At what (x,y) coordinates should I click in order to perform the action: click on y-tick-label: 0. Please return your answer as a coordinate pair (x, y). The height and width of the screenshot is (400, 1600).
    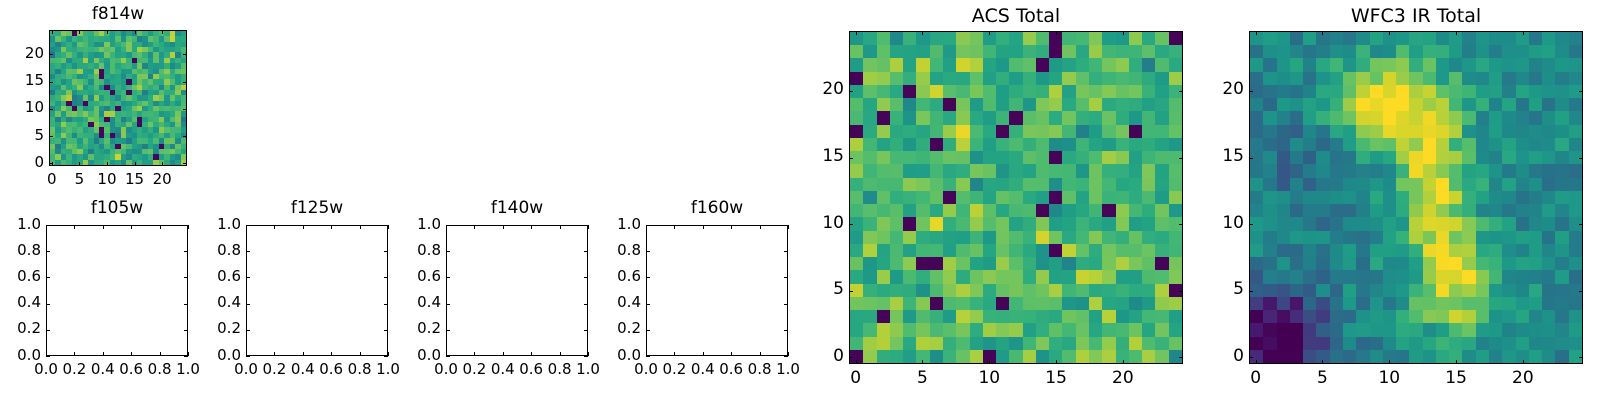
    Looking at the image, I should click on (838, 355).